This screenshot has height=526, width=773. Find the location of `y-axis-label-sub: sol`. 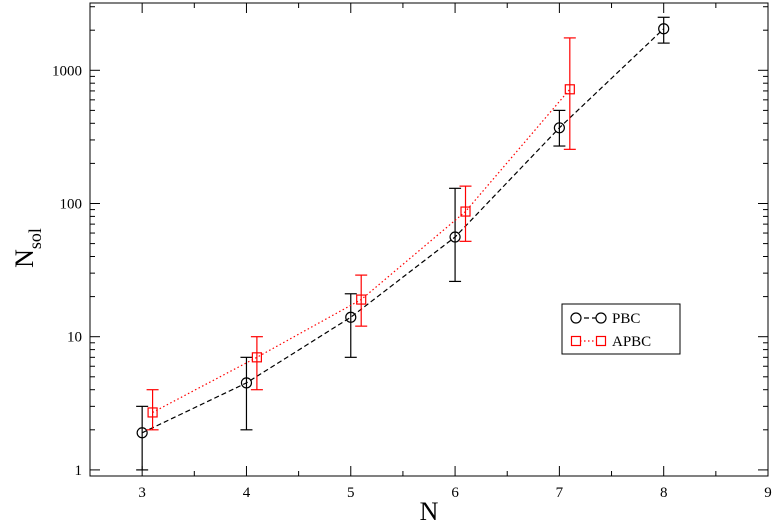

y-axis-label-sub: sol is located at coordinates (35, 238).